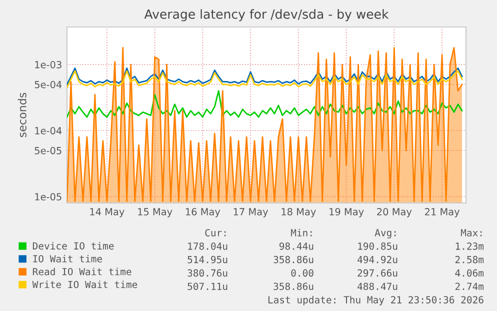  Describe the element at coordinates (22, 115) in the screenshot. I see `y-axis-title: seconds` at that location.